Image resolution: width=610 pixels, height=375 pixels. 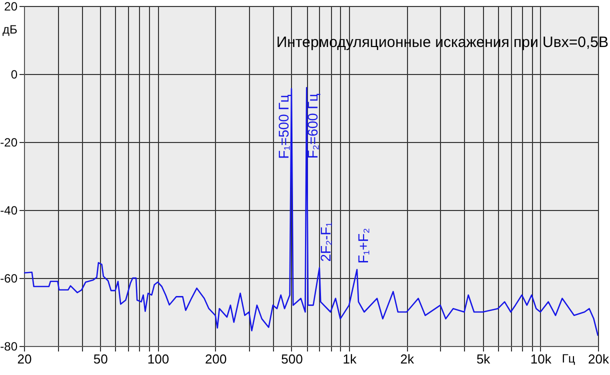 What do you see at coordinates (9, 347) in the screenshot?
I see `y-tick-label: -80` at bounding box center [9, 347].